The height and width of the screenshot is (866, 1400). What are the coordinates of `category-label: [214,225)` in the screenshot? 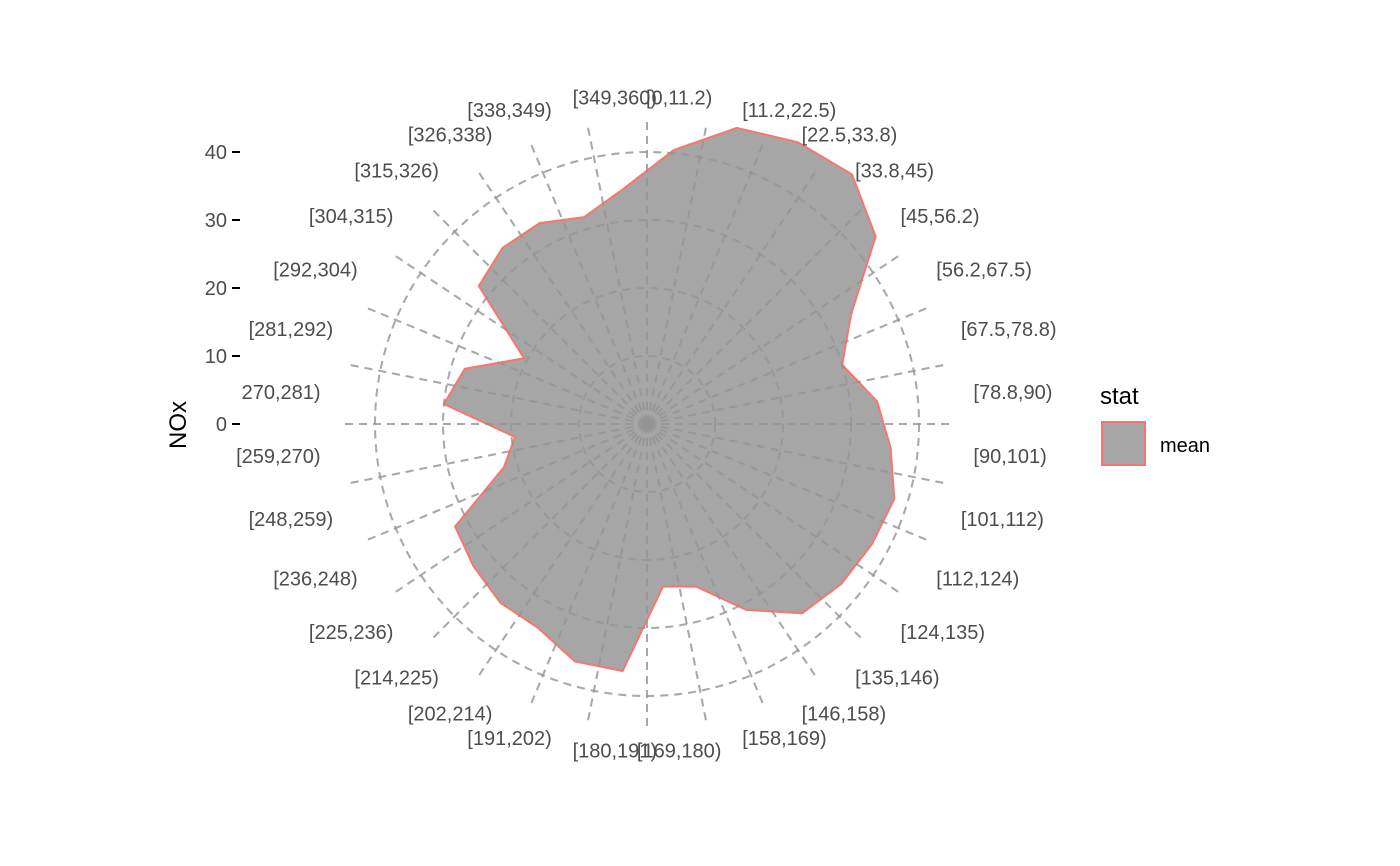 It's located at (396, 679).